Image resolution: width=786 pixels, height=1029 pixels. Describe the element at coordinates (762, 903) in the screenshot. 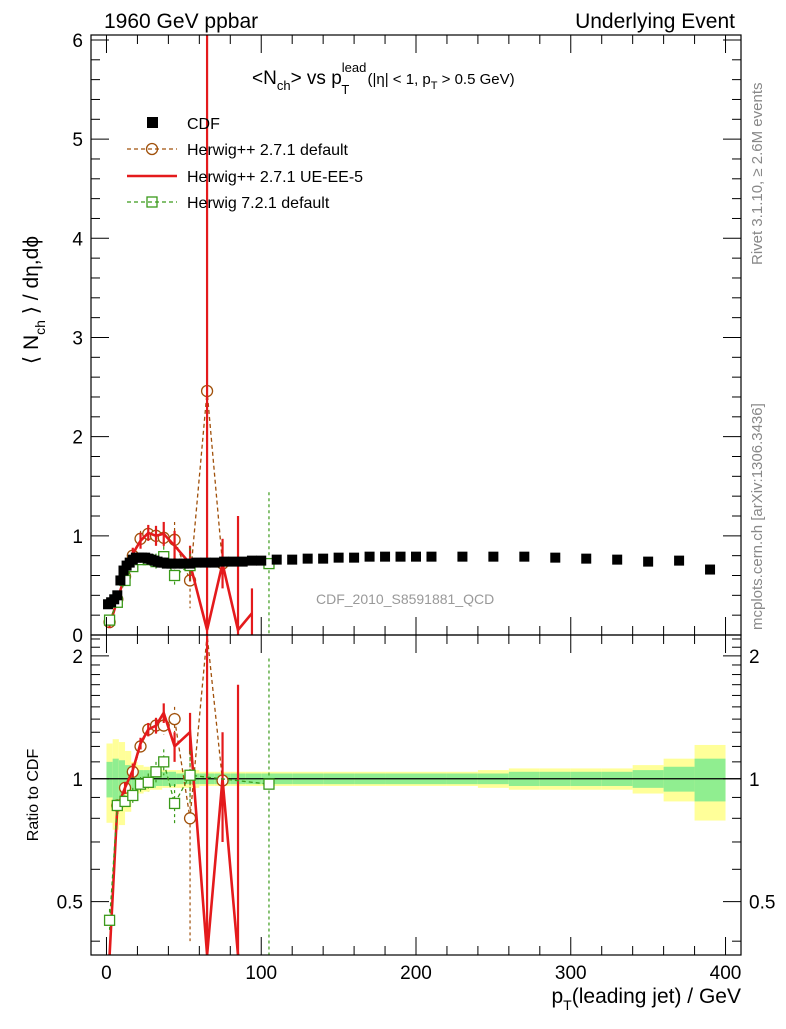

I see `ratio-ytick-label-right: 0.5` at that location.